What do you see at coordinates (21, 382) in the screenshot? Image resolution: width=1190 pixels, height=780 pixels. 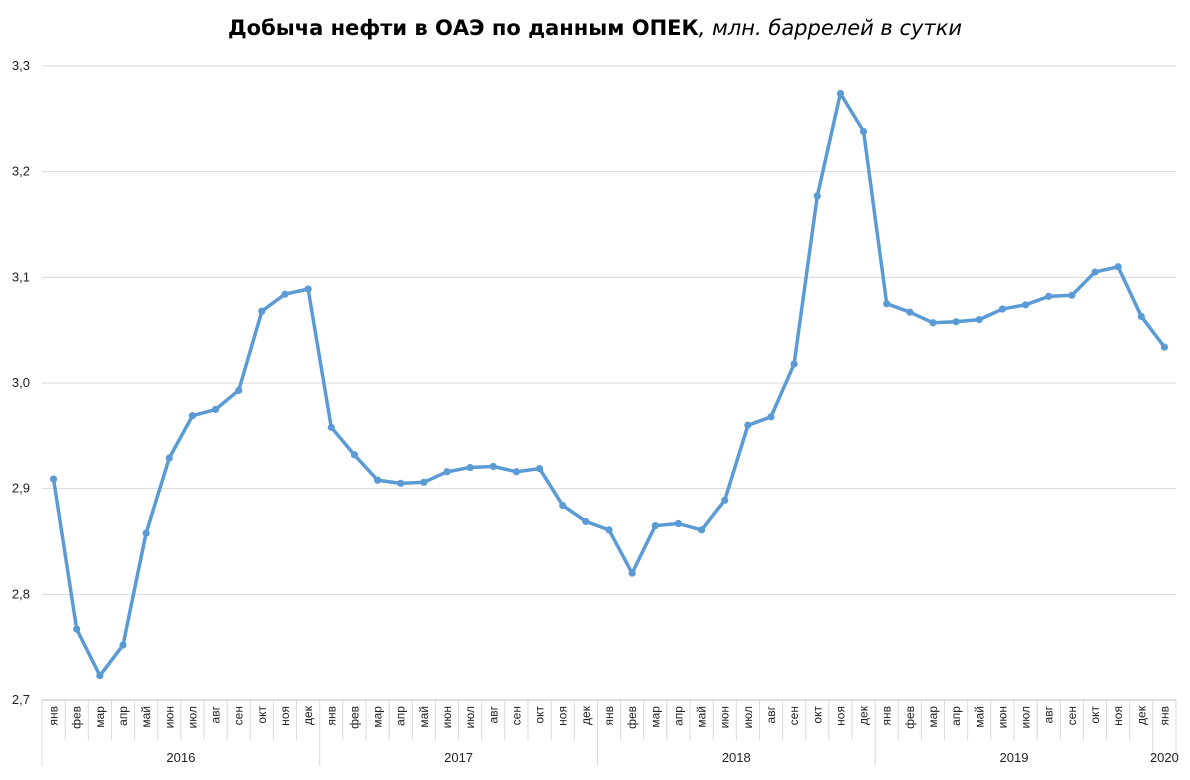 I see `y-tick-label: 3,0` at bounding box center [21, 382].